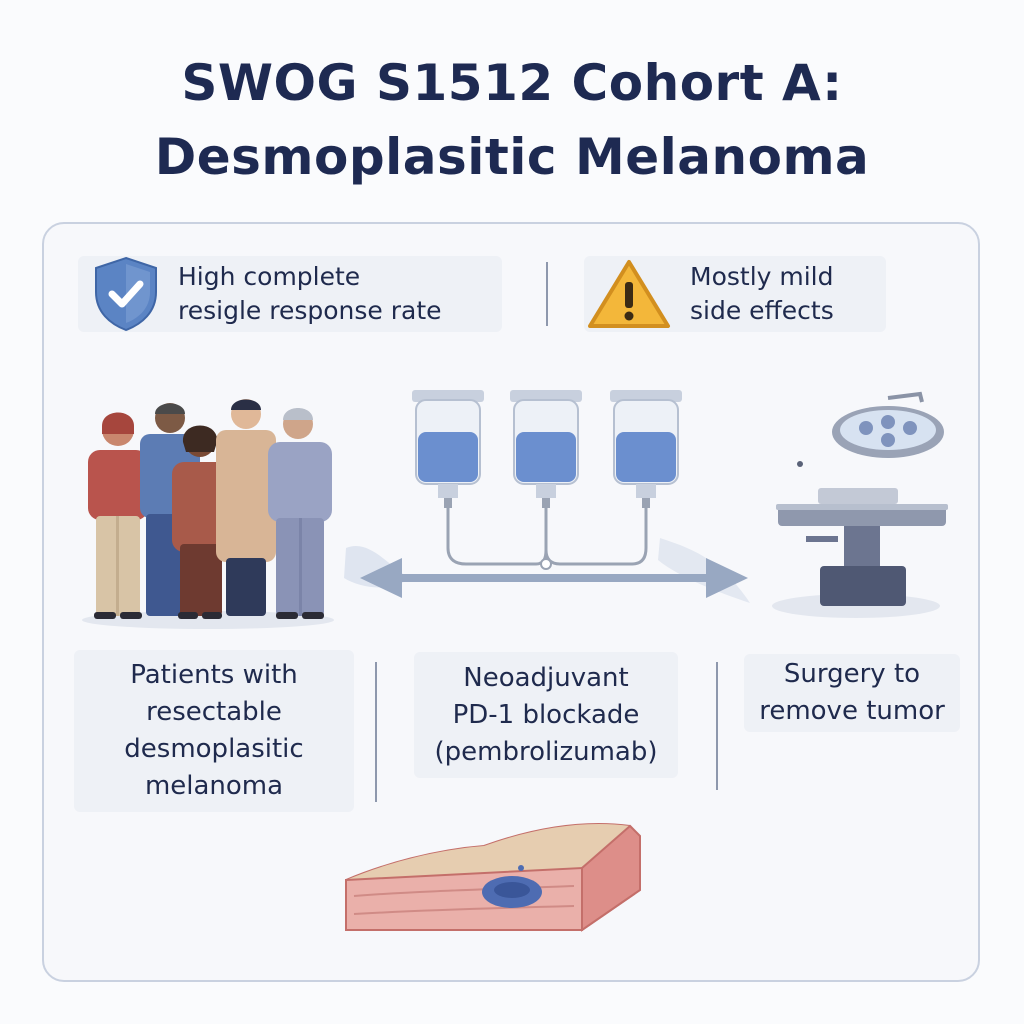  What do you see at coordinates (852, 693) in the screenshot?
I see `step-surgery-label: Surgery to remove tumor` at bounding box center [852, 693].